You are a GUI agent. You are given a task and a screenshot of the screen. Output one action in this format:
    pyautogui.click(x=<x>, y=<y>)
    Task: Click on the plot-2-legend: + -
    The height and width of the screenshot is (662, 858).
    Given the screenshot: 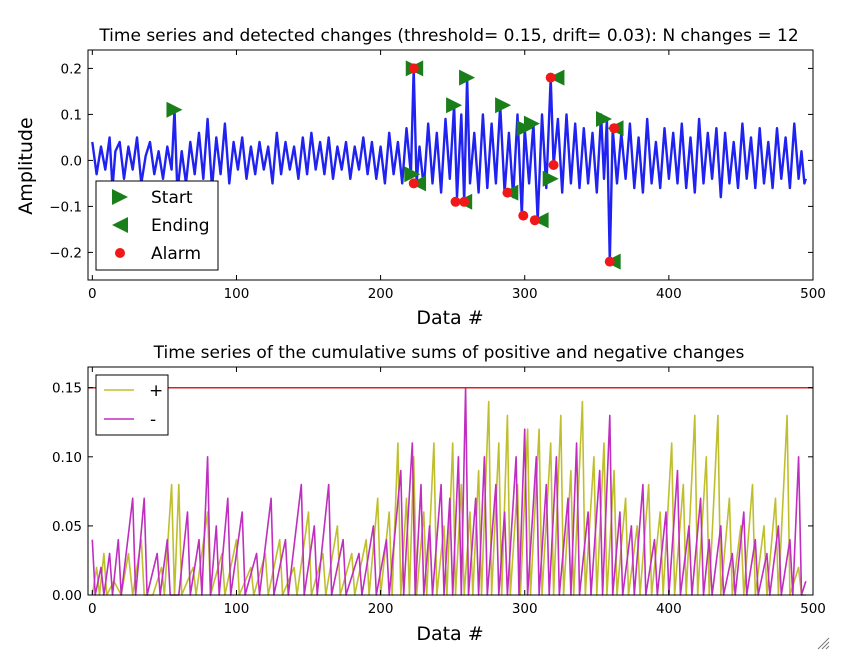 What is the action you would take?
    pyautogui.click(x=132, y=405)
    